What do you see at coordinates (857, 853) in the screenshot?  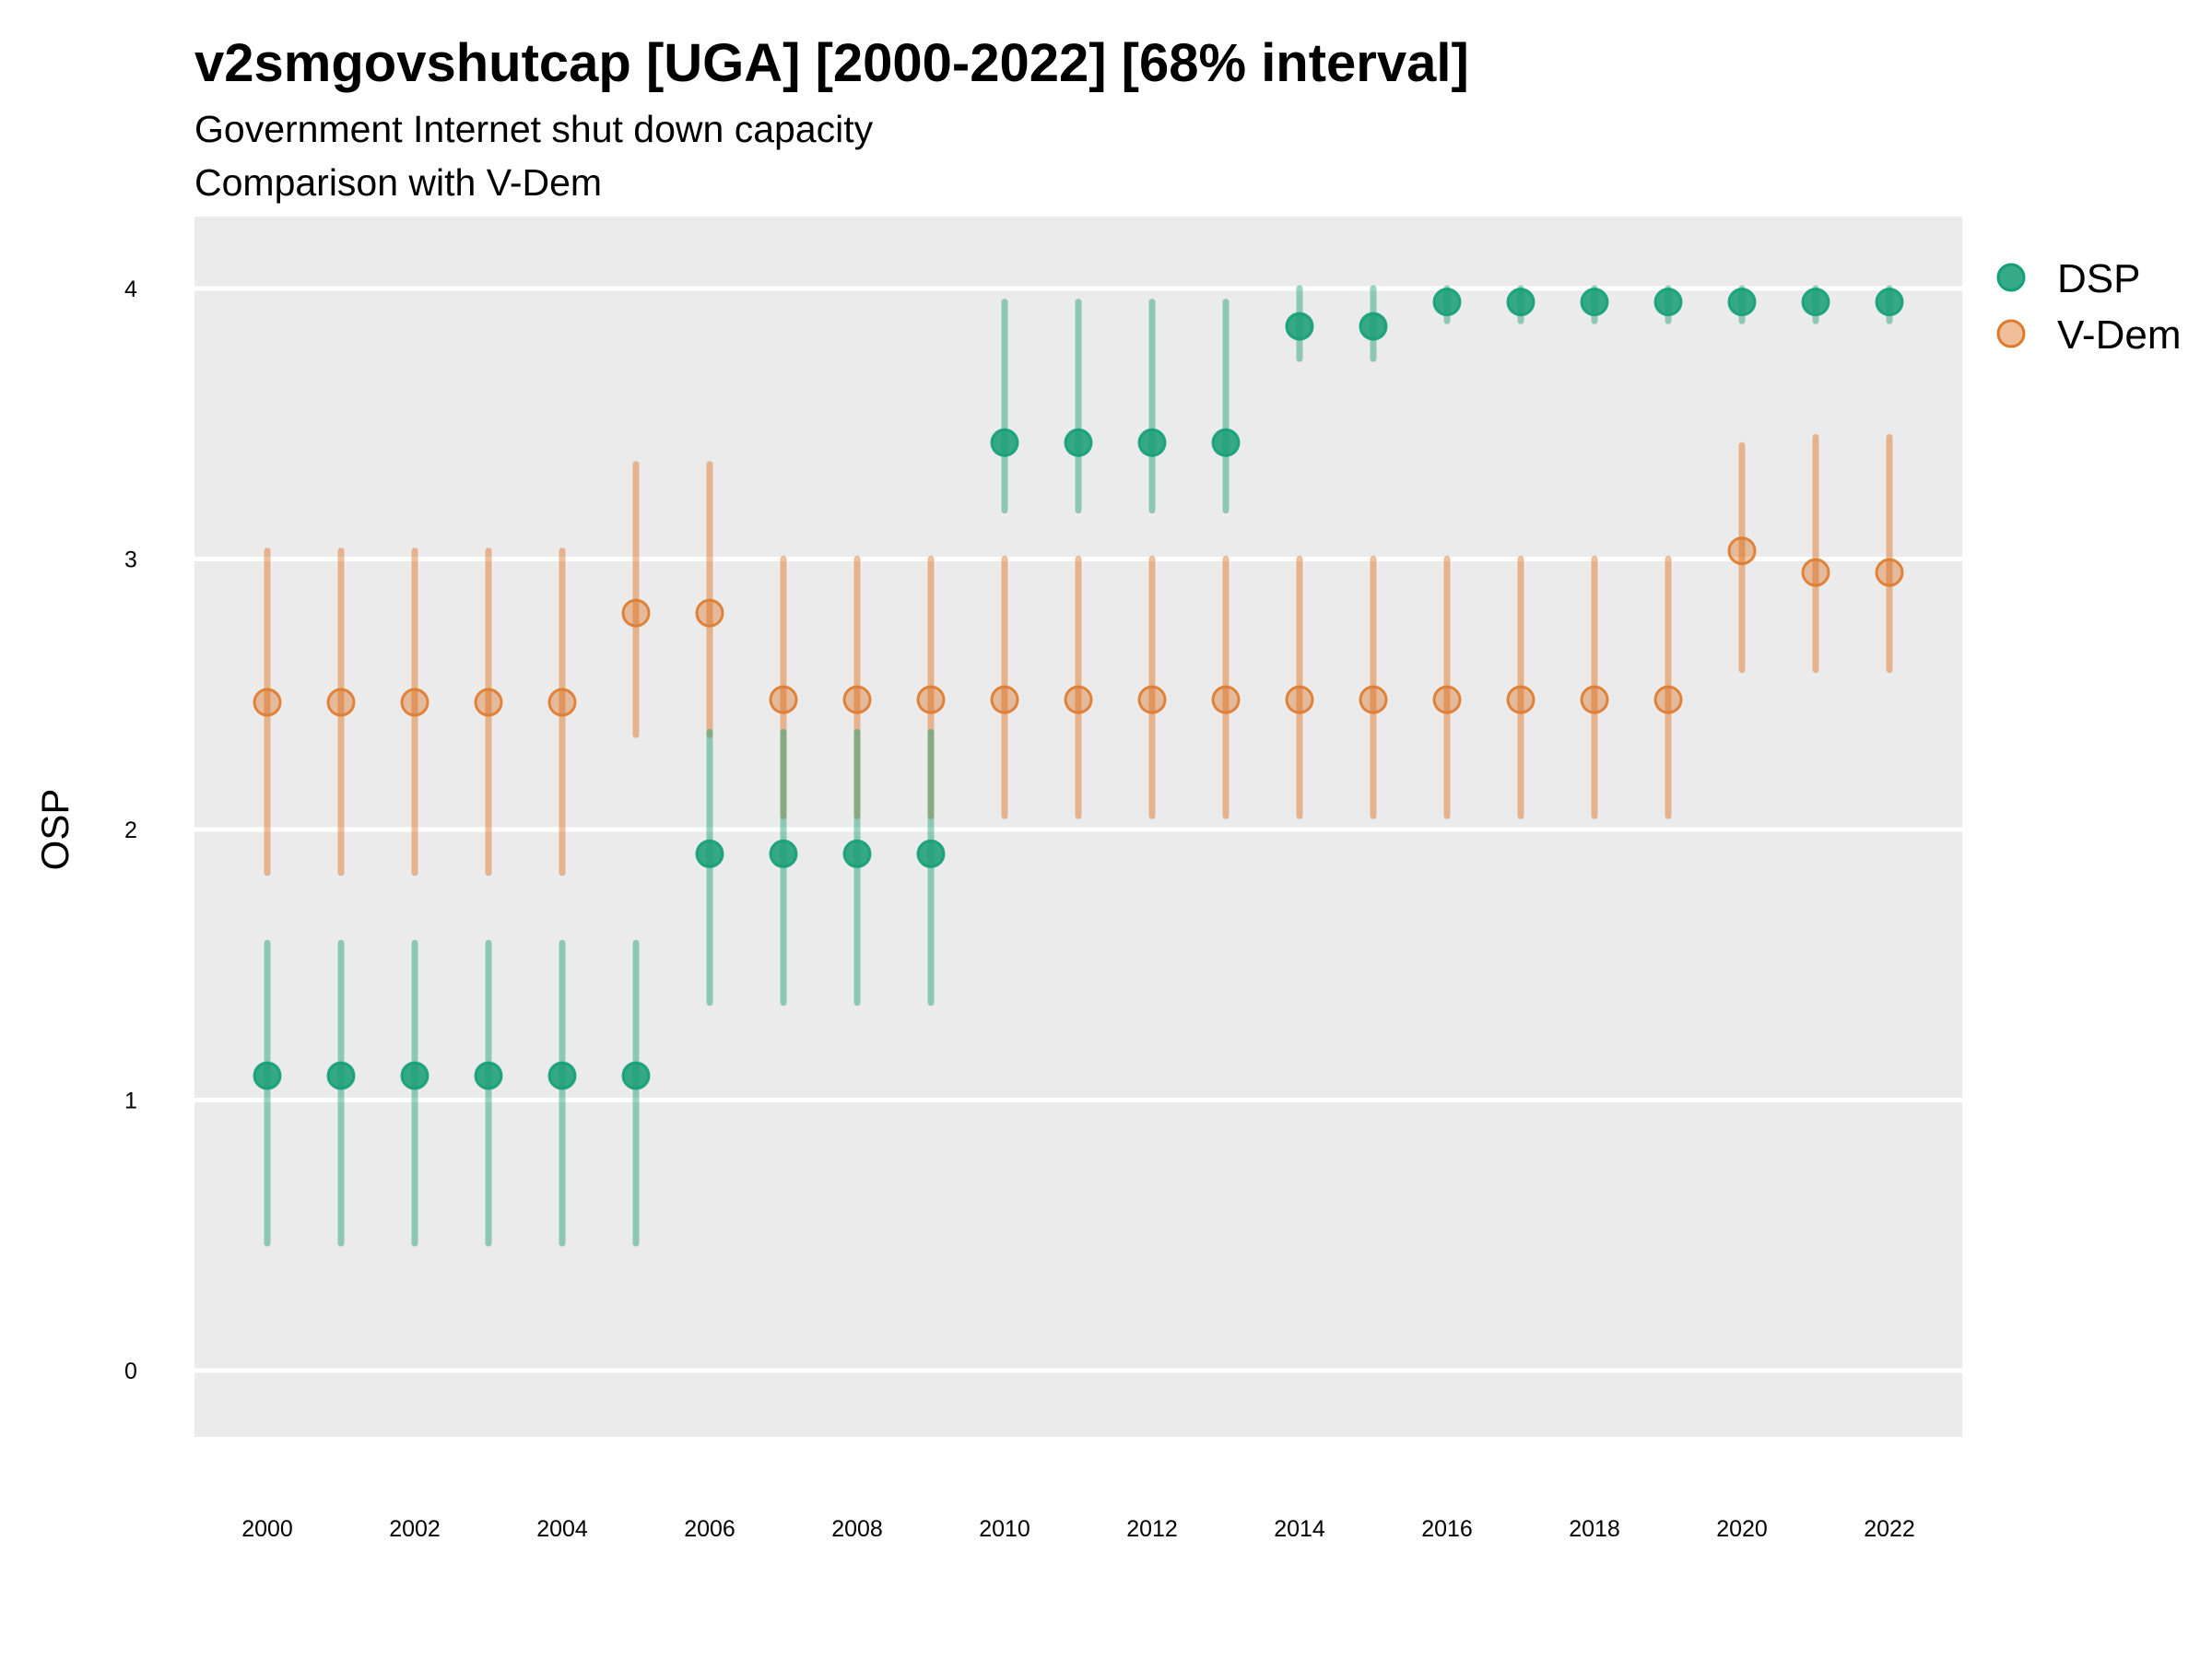 I see `dsp-point-2008` at bounding box center [857, 853].